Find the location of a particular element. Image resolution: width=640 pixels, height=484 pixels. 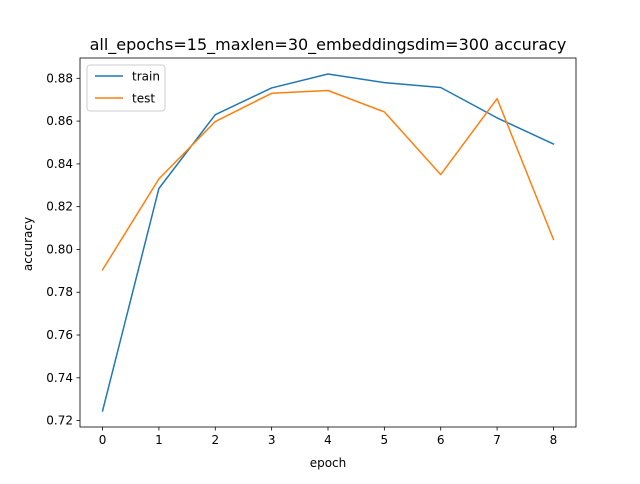

x-tick-label: 3 is located at coordinates (272, 440).